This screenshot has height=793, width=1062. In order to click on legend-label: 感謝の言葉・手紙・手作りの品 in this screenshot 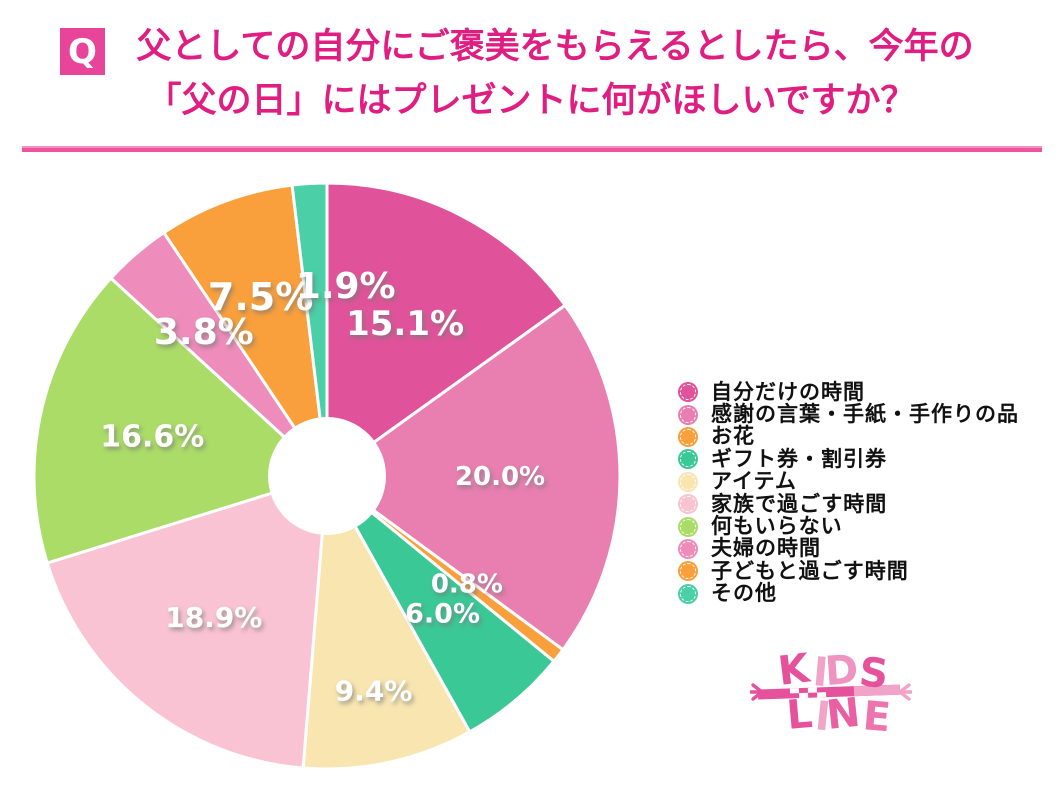, I will do `click(865, 414)`.